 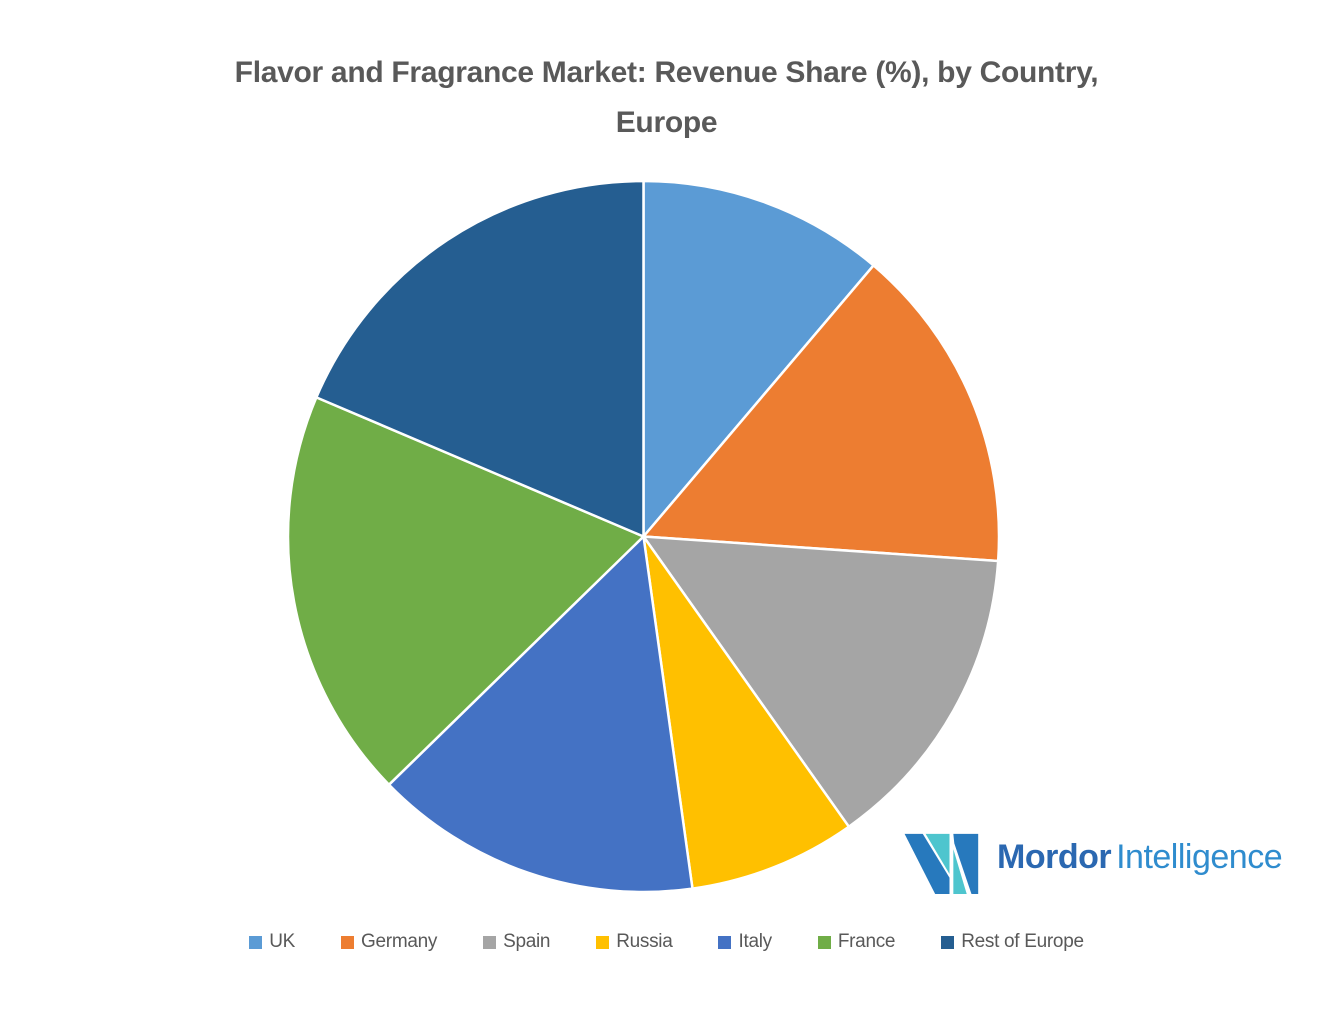 I want to click on pie-slice-germany, so click(x=821, y=413).